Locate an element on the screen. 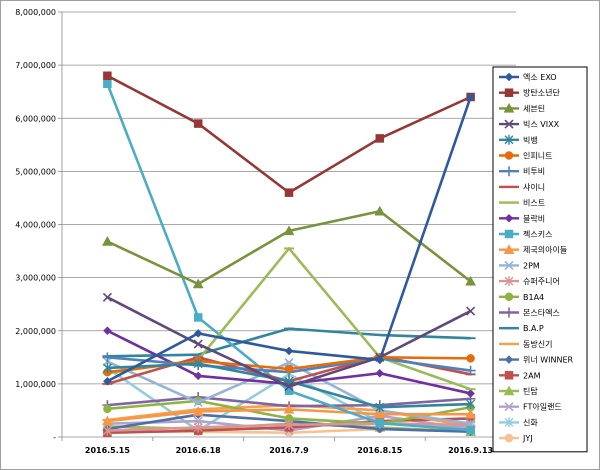  legend-label: 엑소 EXO is located at coordinates (540, 77).